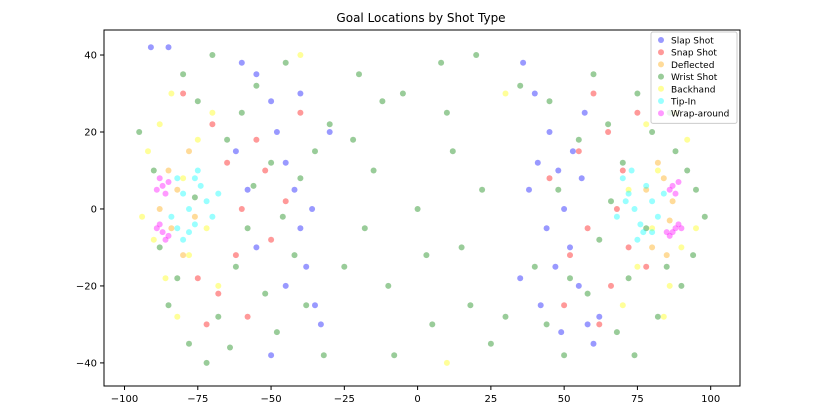 The width and height of the screenshot is (822, 418). I want to click on y-tick-label: 20, so click(90, 132).